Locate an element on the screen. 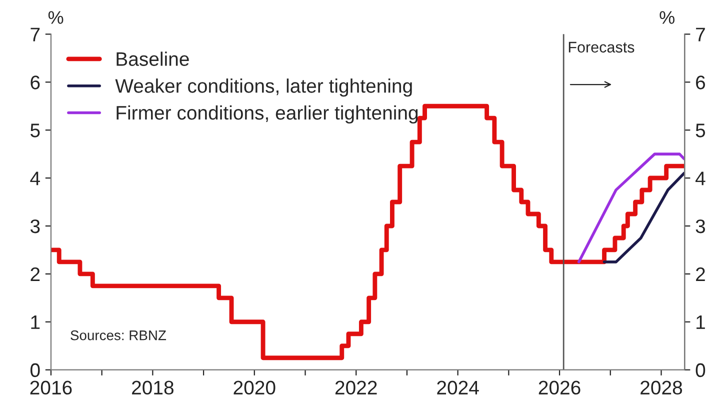  x-tick-label: 2018 is located at coordinates (153, 387).